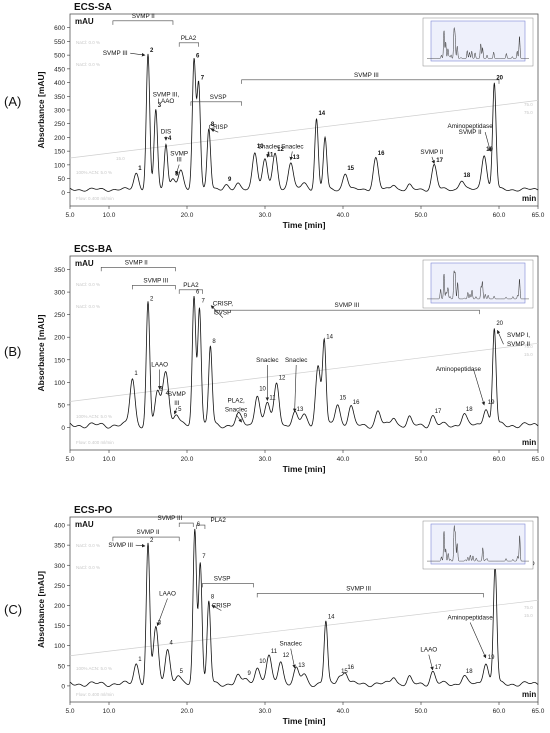 This screenshot has height=733, width=550. What do you see at coordinates (343, 459) in the screenshot?
I see `x-tick-label: 40.0` at bounding box center [343, 459].